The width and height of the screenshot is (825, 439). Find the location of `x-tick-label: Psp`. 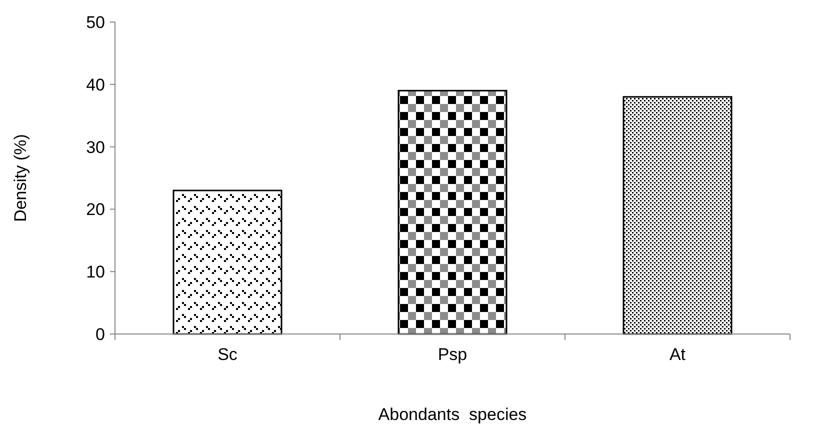

x-tick-label: Psp is located at coordinates (453, 354).